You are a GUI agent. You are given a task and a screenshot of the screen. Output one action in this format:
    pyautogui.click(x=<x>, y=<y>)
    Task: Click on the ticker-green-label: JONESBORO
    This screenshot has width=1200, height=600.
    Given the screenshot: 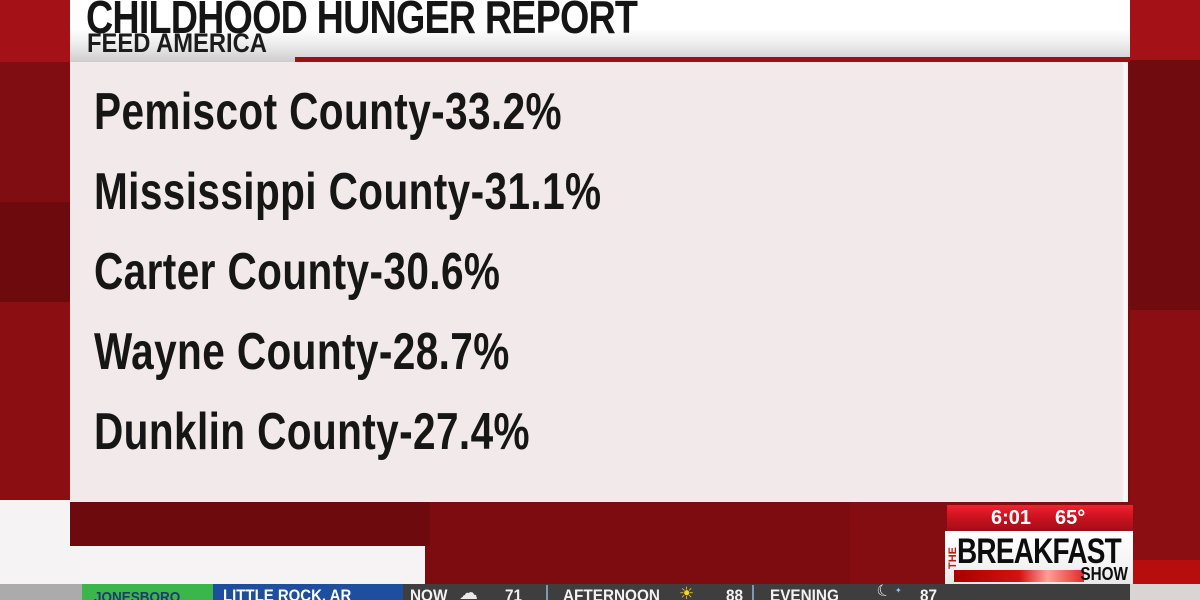 What is the action you would take?
    pyautogui.click(x=137, y=594)
    